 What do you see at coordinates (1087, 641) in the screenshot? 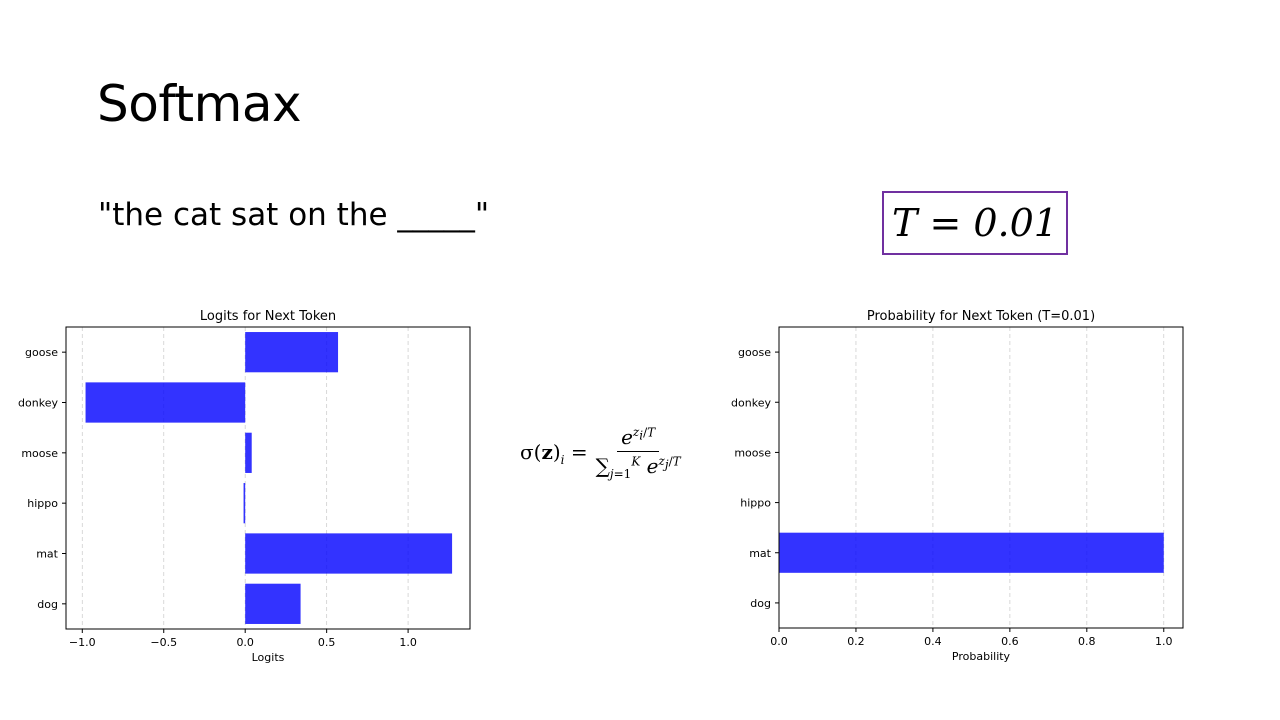
I see `x-tick-label: 0.8` at bounding box center [1087, 641].